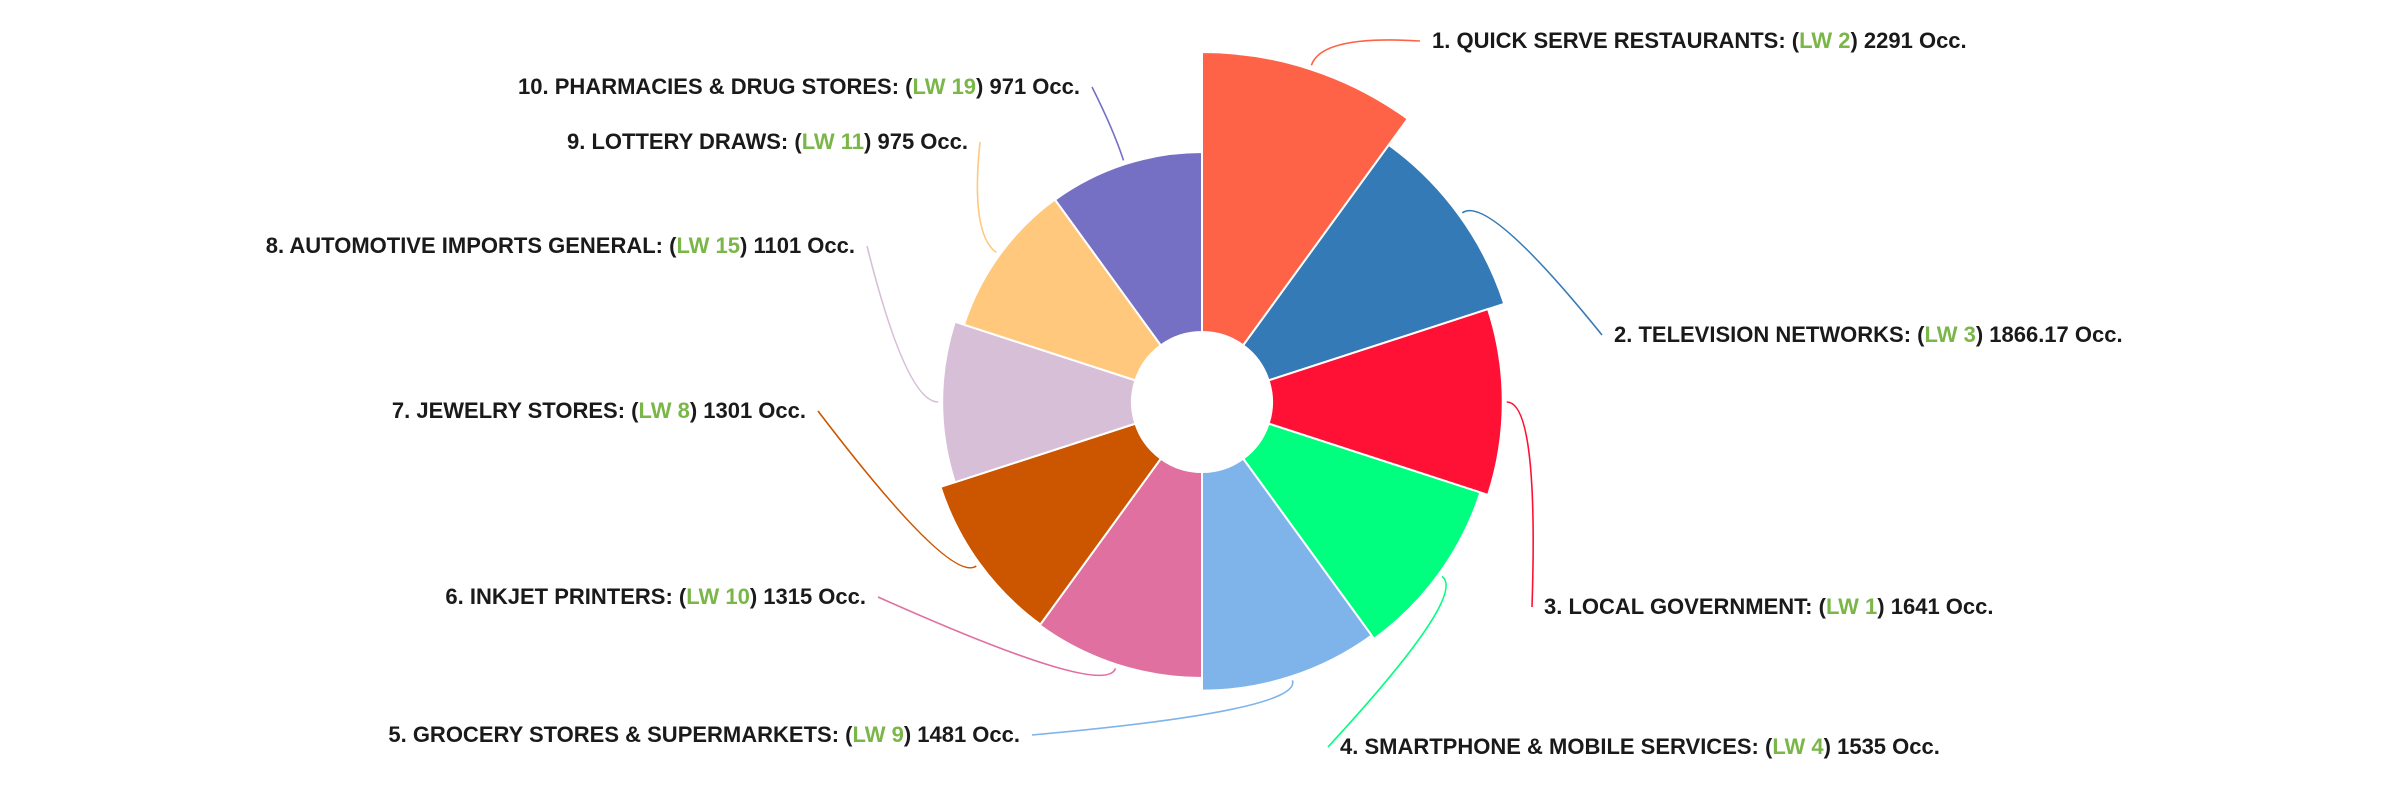 The image size is (2400, 800). I want to click on slice-label-name: 2. TELEVISION NETWORKS: (, so click(1769, 334).